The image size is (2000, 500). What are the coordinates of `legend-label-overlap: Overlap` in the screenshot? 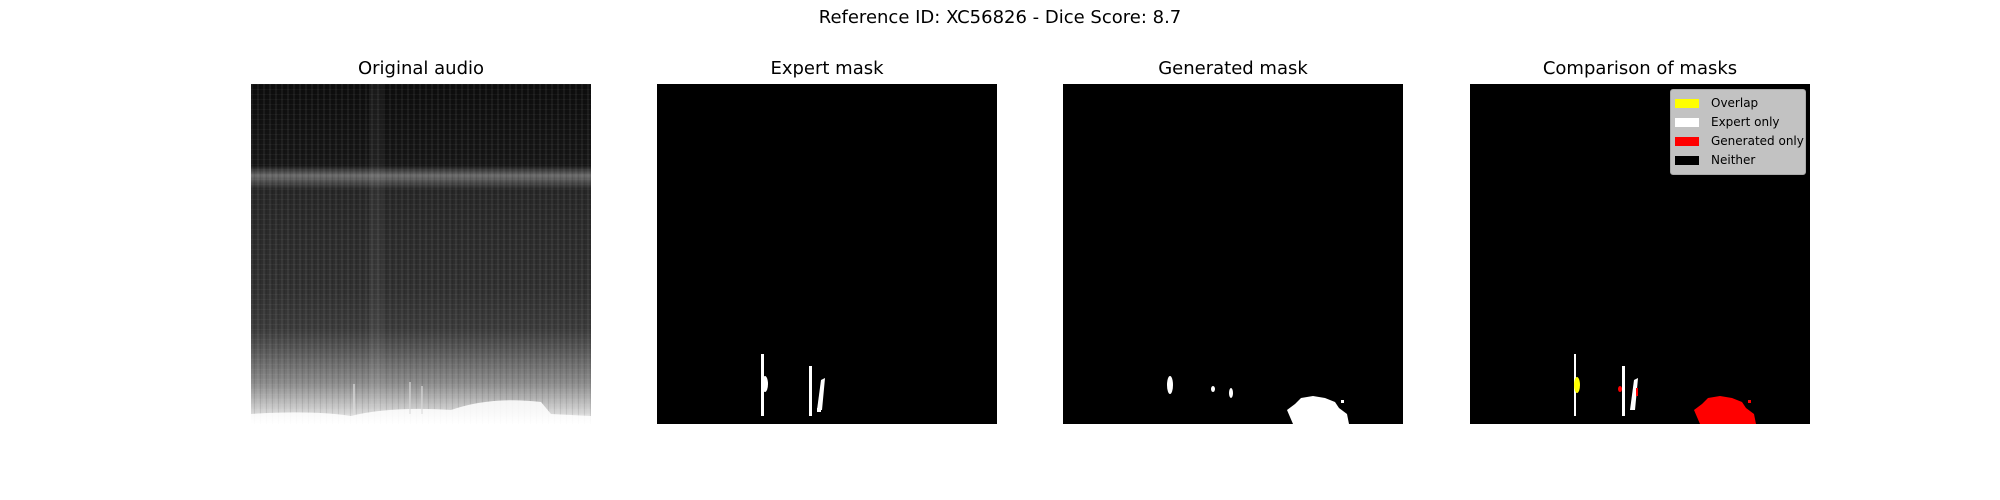 It's located at (1735, 103).